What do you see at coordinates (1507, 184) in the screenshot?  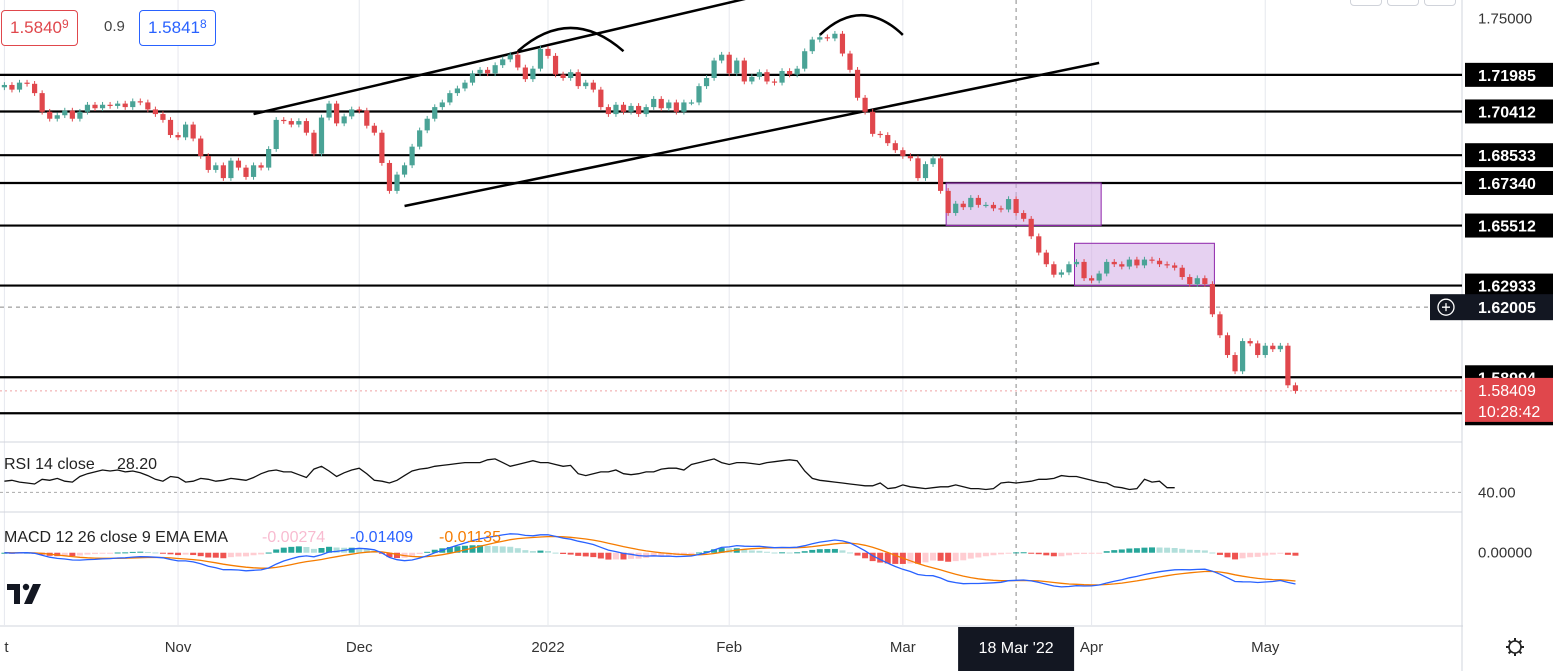 I see `level-price-label: 1.67340` at bounding box center [1507, 184].